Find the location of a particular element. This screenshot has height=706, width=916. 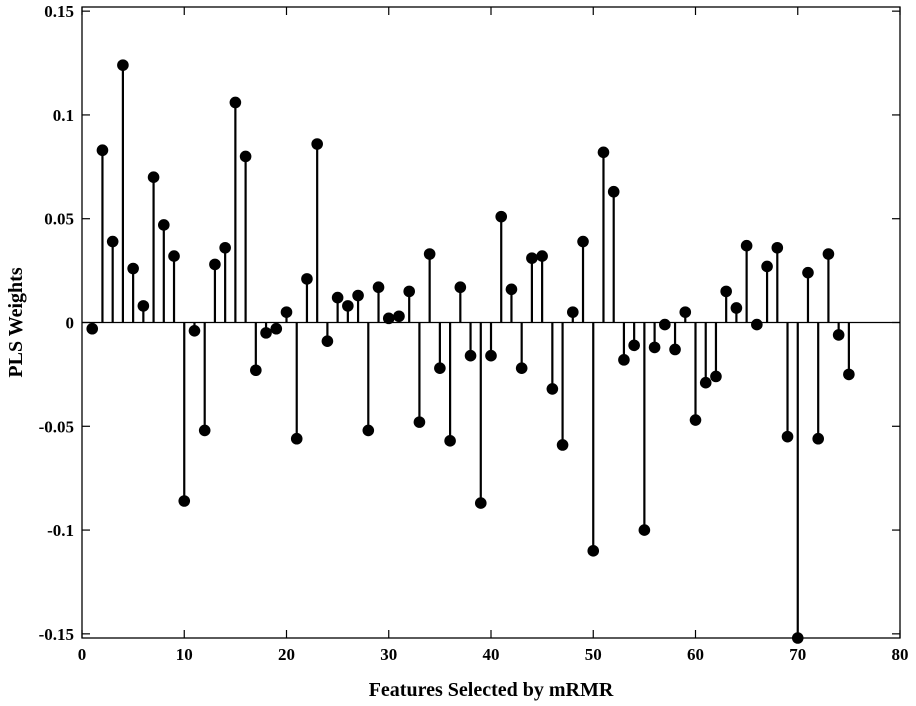

x-tick-label: 20 is located at coordinates (286, 654).